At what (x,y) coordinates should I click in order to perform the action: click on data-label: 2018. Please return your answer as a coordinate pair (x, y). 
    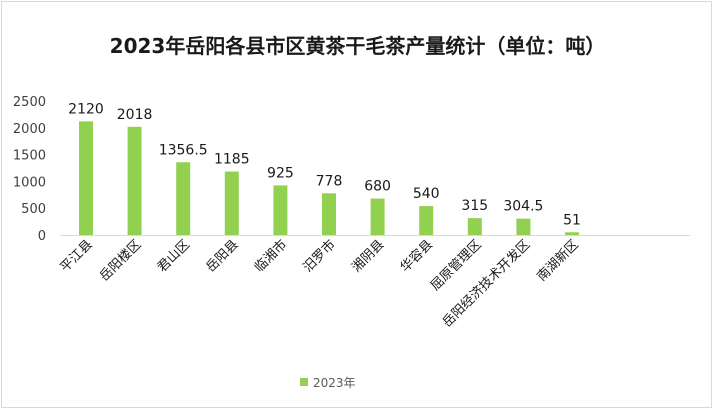
    Looking at the image, I should click on (135, 115).